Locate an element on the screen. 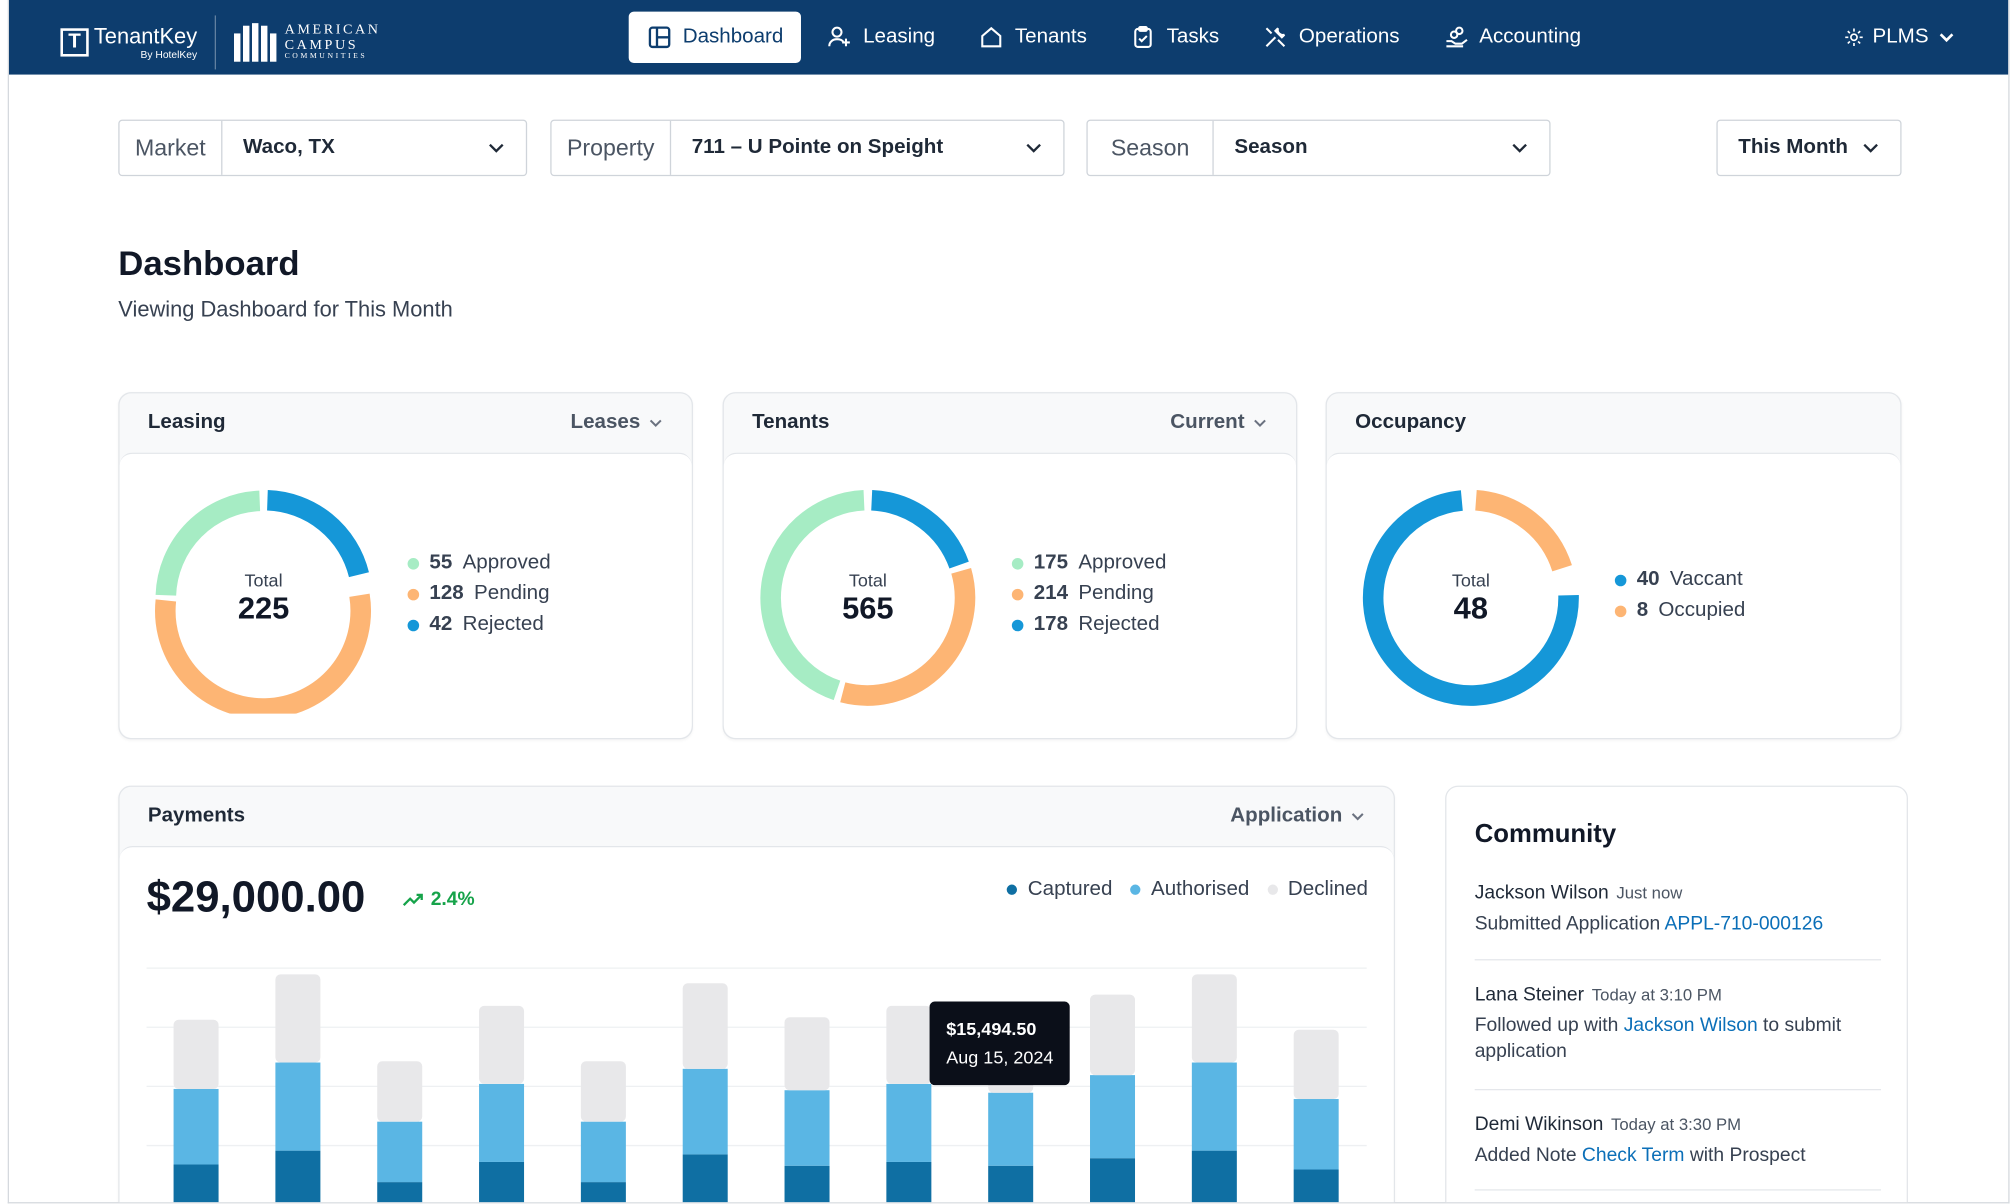  occupancy-total-label: Total is located at coordinates (1470, 579).